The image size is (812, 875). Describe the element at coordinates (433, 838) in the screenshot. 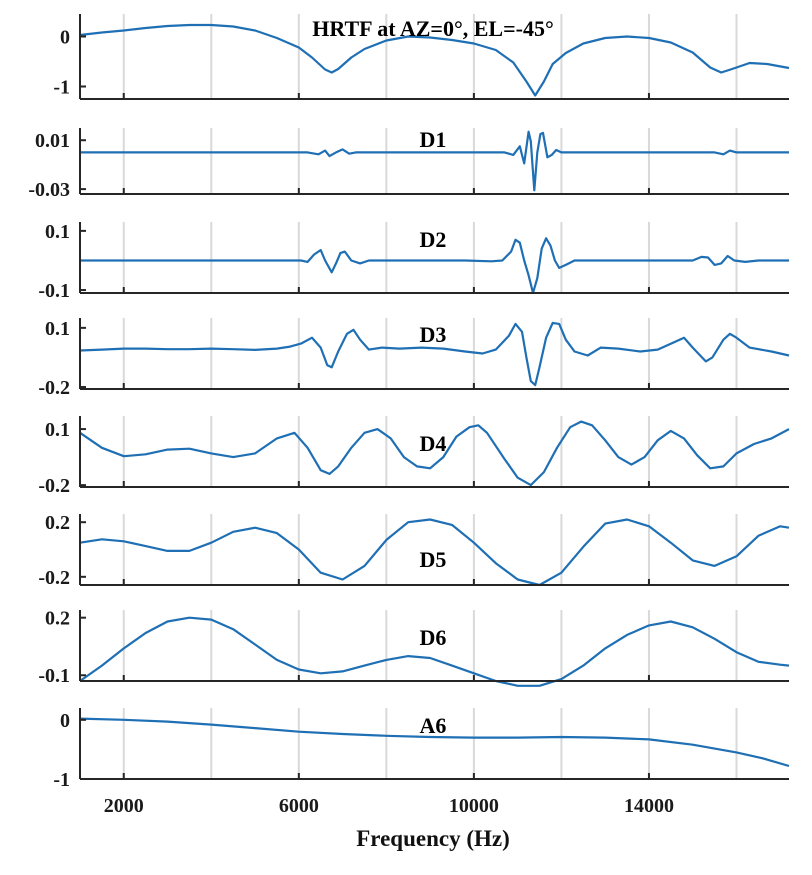

I see `x-axis-label: Frequency (Hz)` at that location.